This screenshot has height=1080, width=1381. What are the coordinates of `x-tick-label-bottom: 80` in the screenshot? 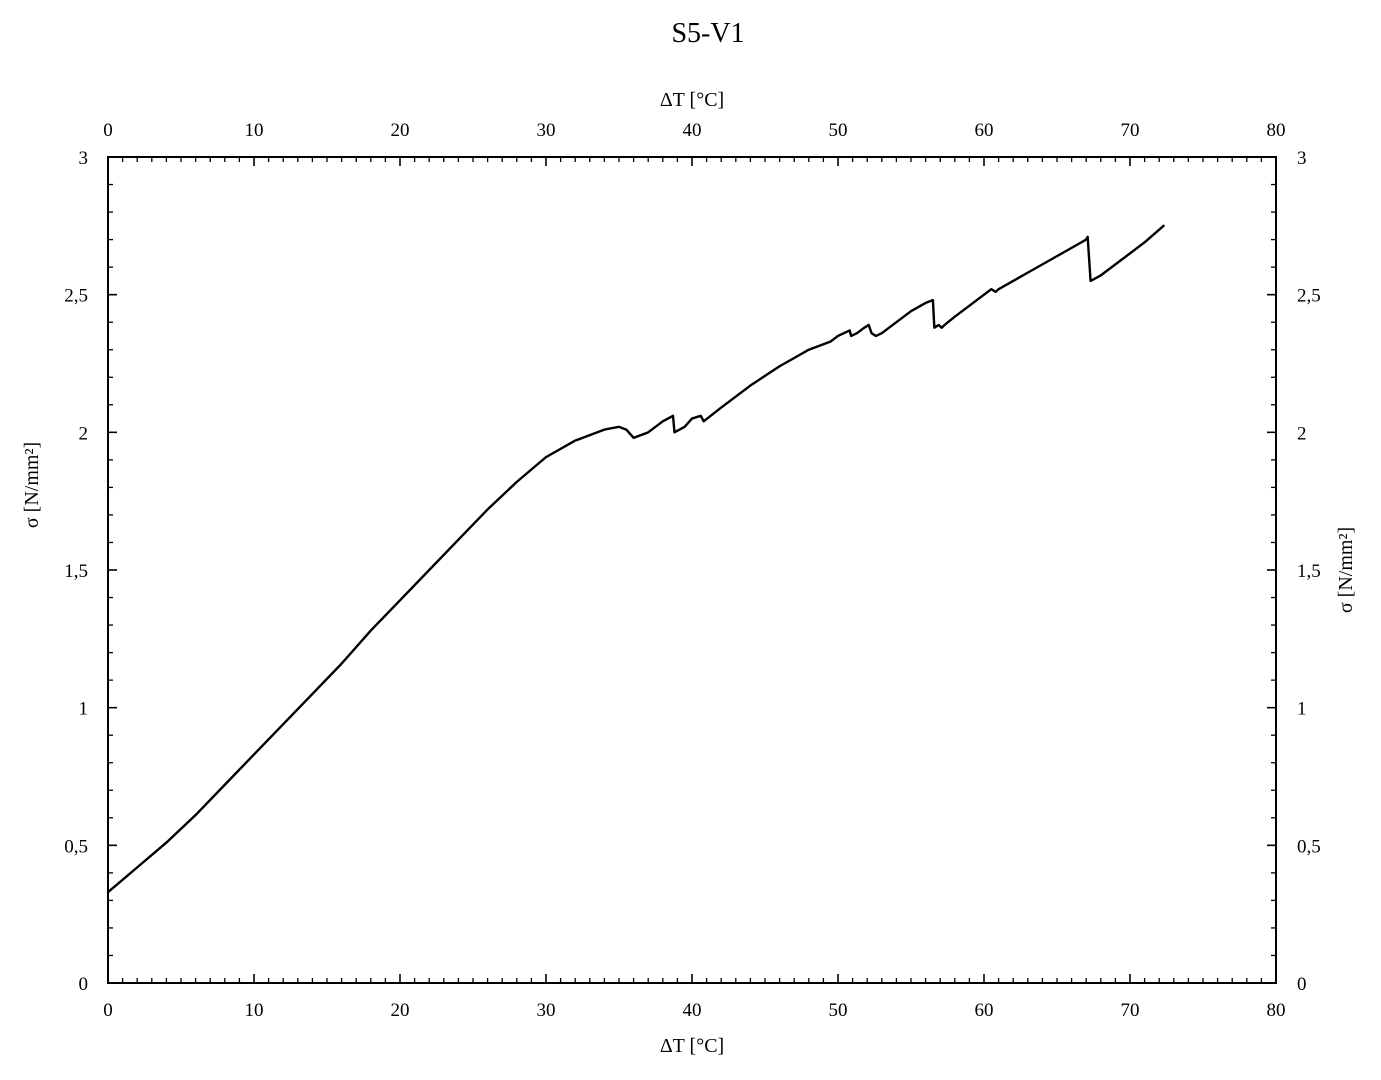 It's located at (1276, 1010).